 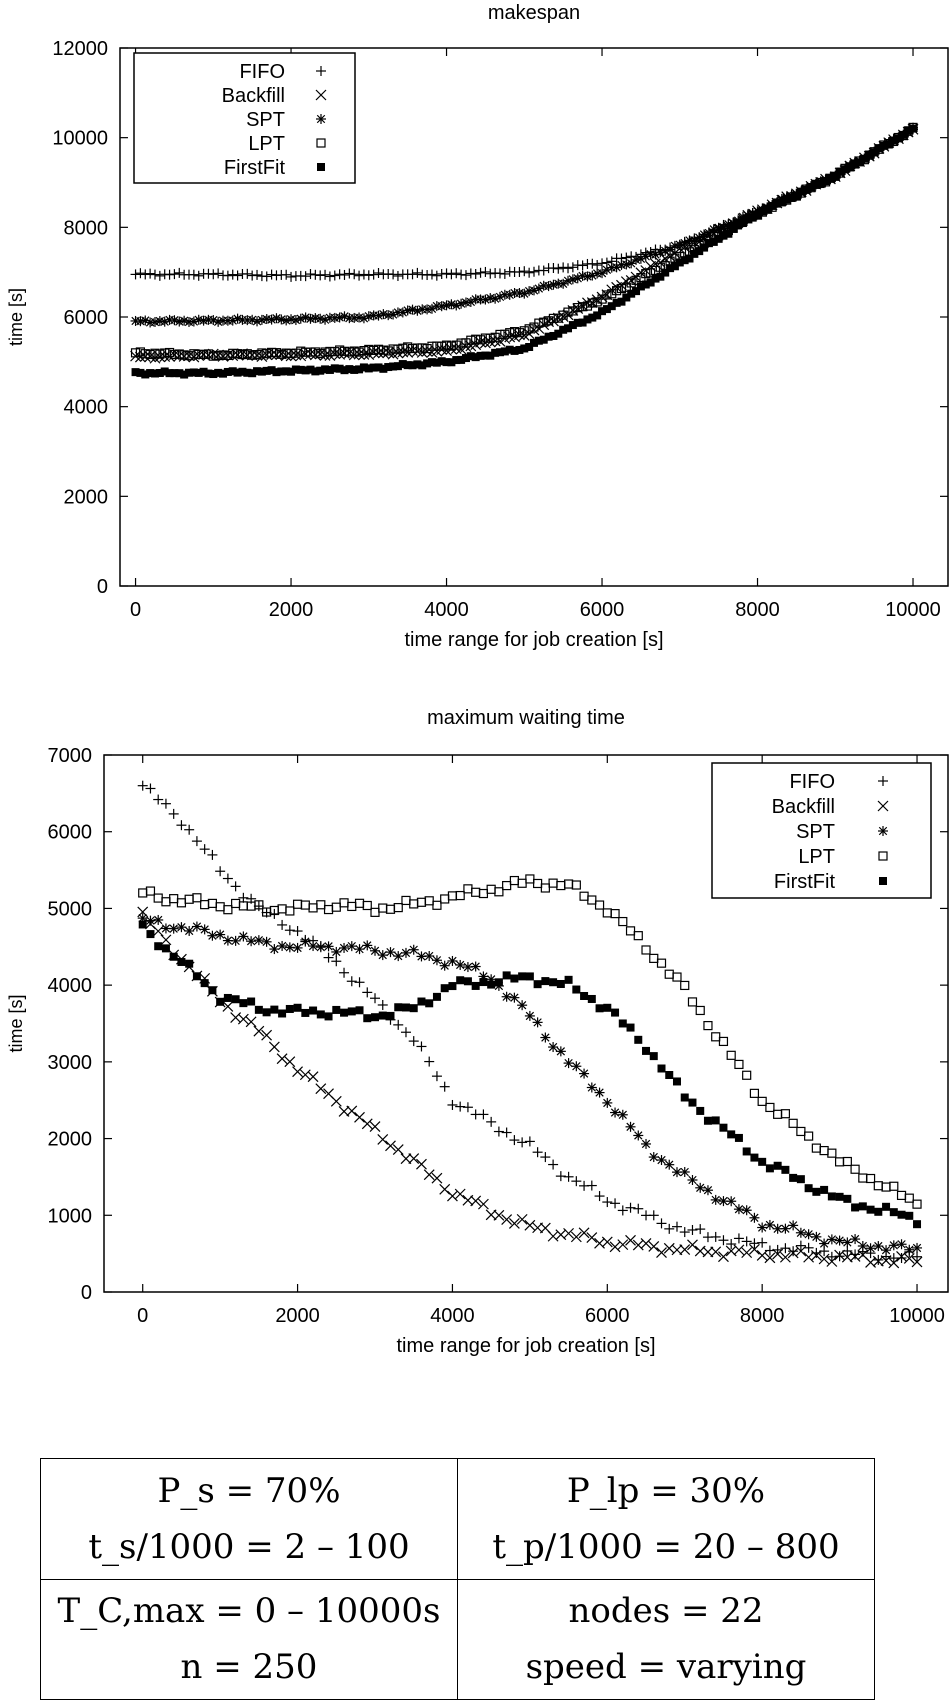 I want to click on parameter-line: n = 250, so click(x=249, y=1667).